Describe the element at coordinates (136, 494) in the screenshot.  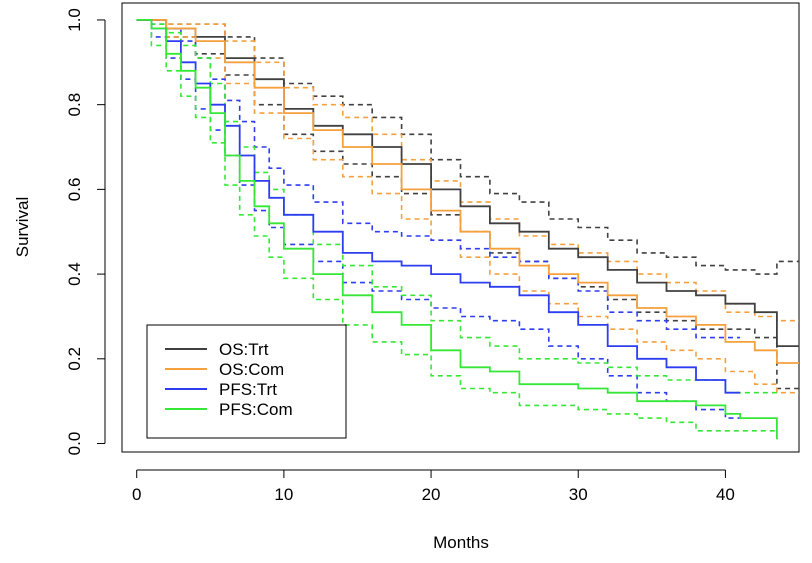
I see `x-tick-label: 0` at that location.